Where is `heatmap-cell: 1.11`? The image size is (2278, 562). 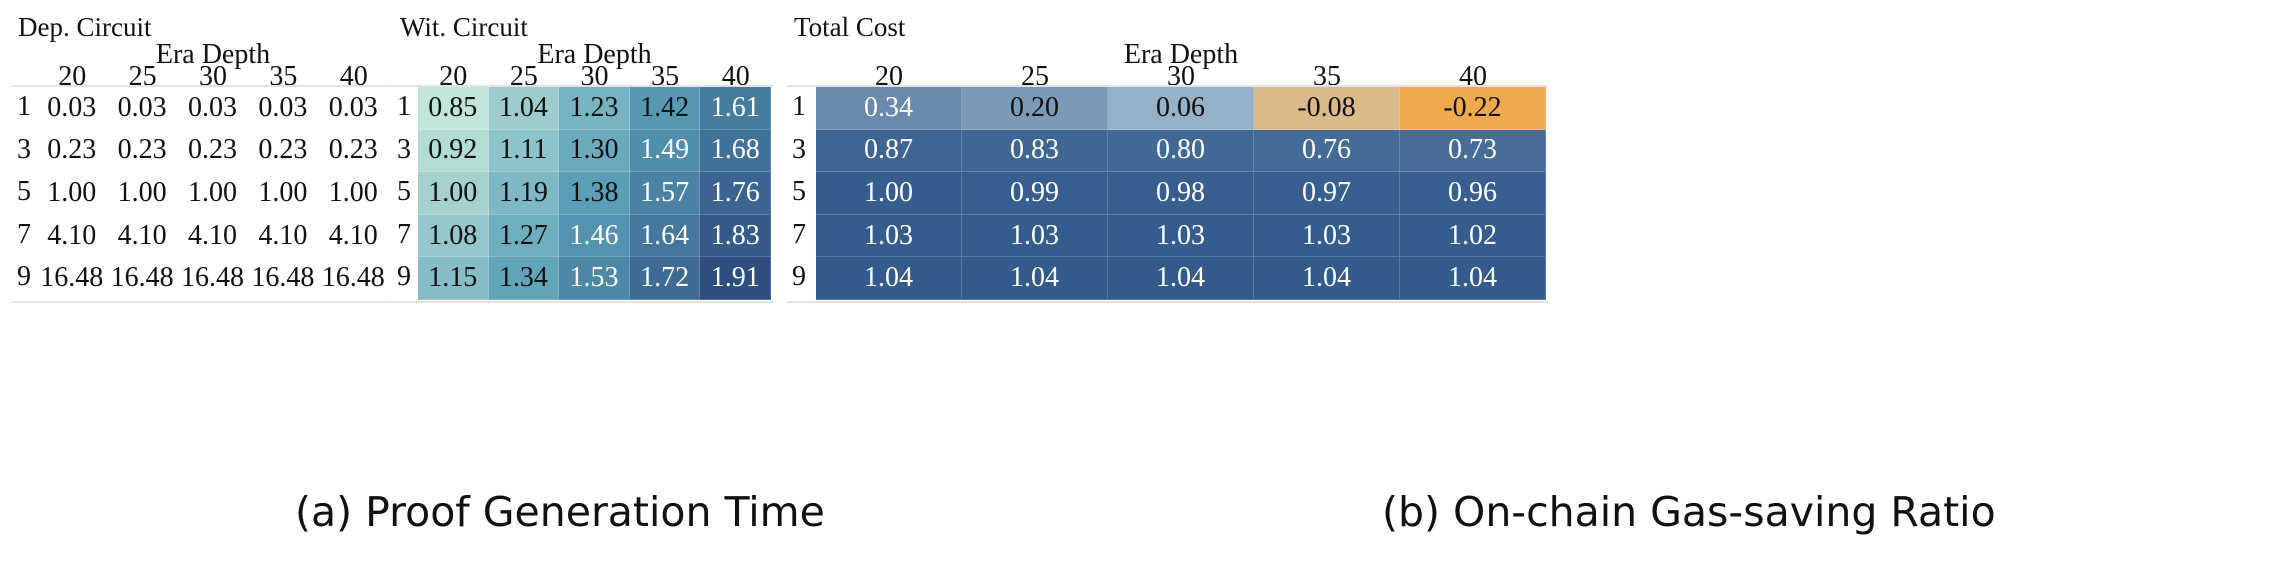
heatmap-cell: 1.11 is located at coordinates (524, 151).